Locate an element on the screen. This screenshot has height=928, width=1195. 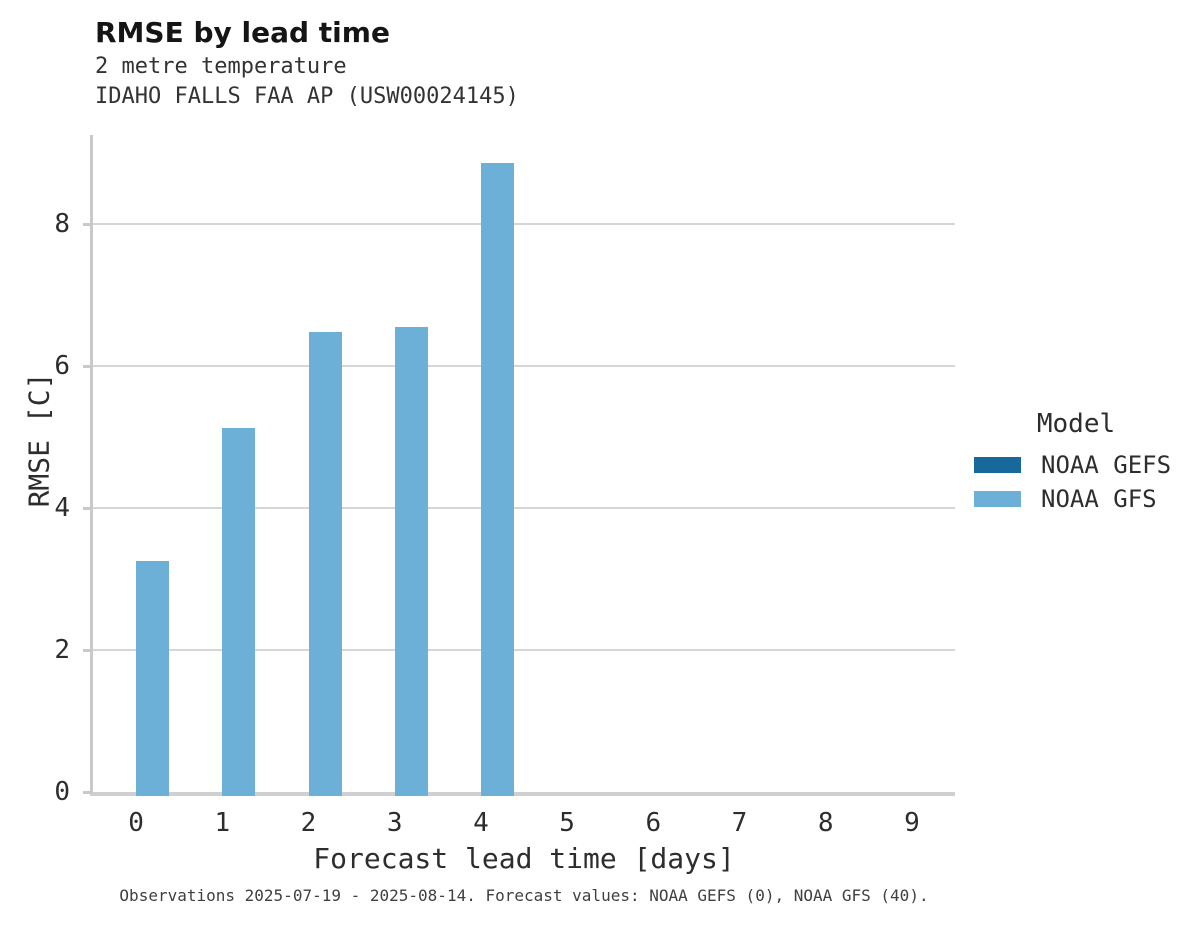
legend: Model NOAA GEFS NOAA GFS is located at coordinates (1076, 462).